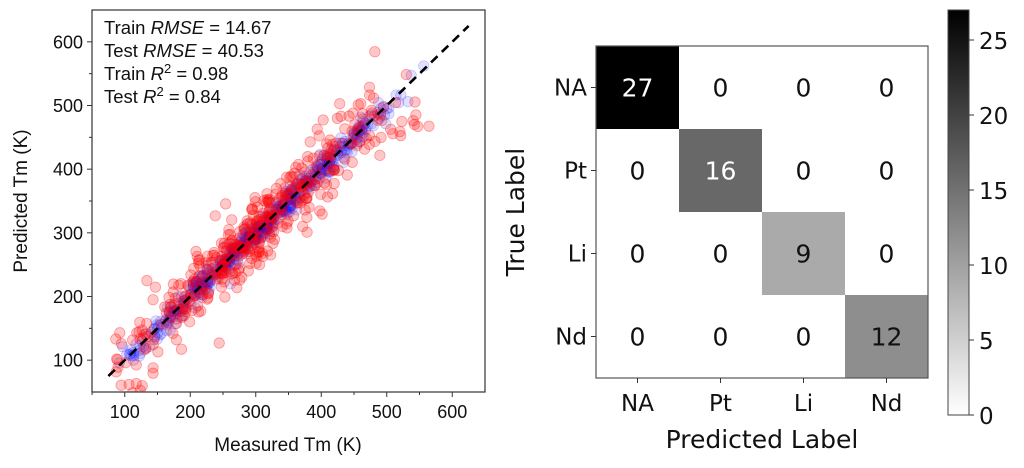 The height and width of the screenshot is (468, 1024). Describe the element at coordinates (993, 267) in the screenshot. I see `colorbar-tick-label: 10` at that location.